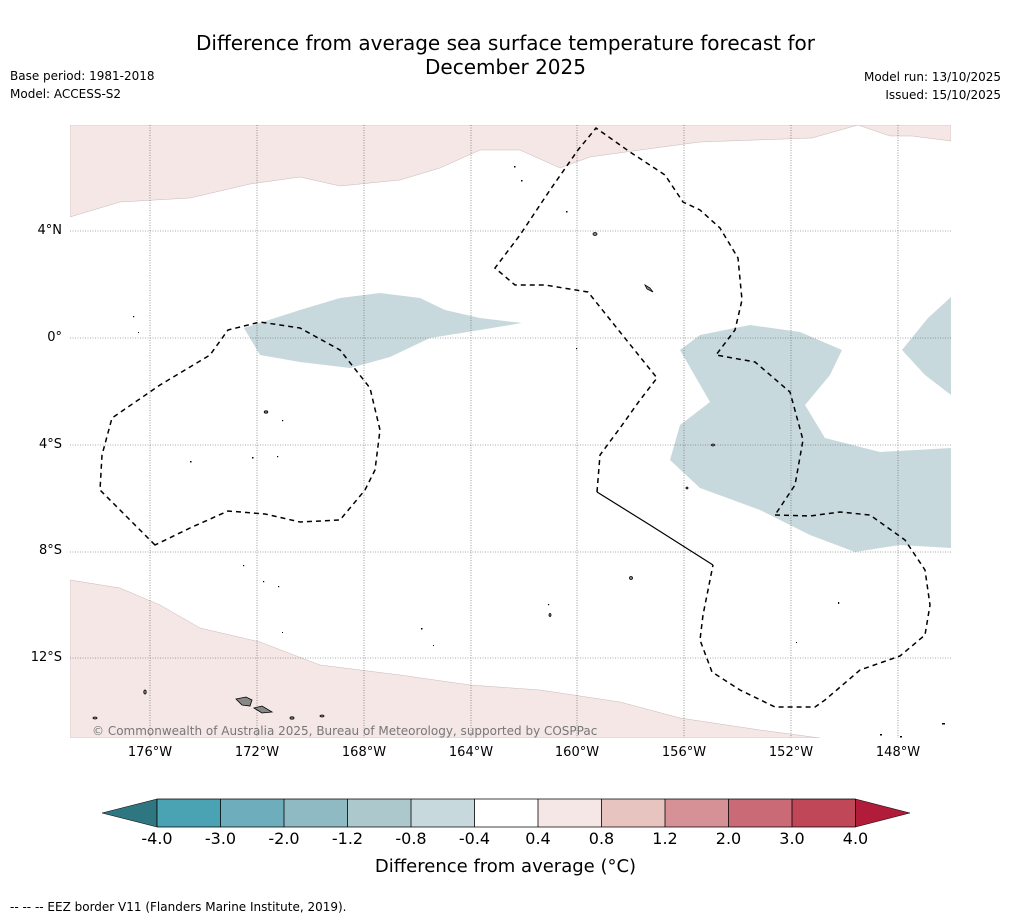  I want to click on island-islet-f, so click(687, 488).